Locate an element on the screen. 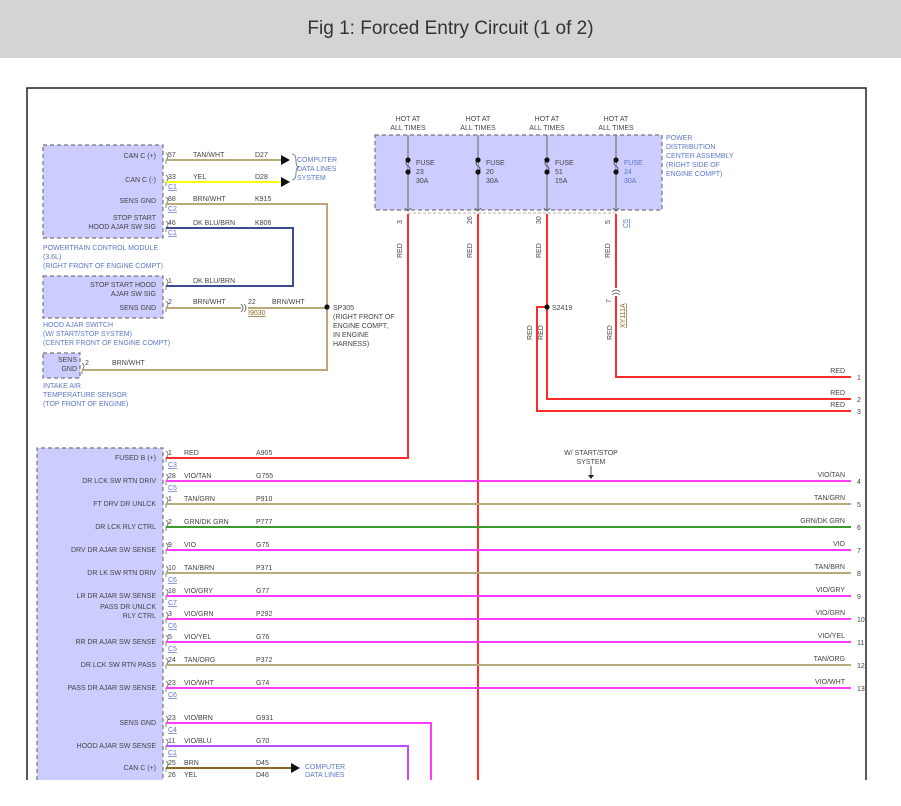 This screenshot has height=806, width=901. circuit-id: G70 is located at coordinates (262, 741).